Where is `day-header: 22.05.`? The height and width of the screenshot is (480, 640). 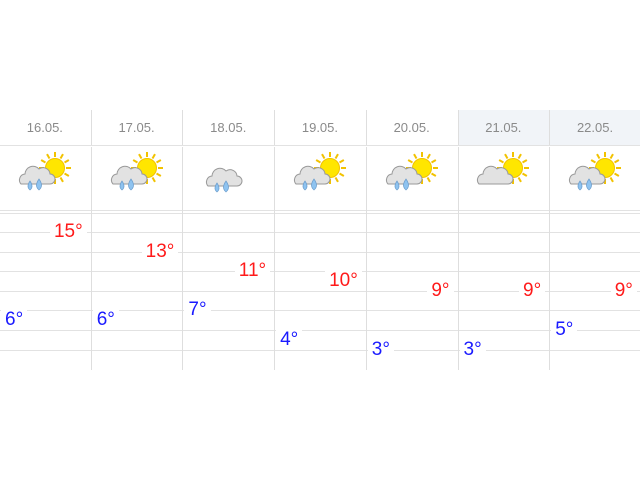 day-header: 22.05. is located at coordinates (594, 127).